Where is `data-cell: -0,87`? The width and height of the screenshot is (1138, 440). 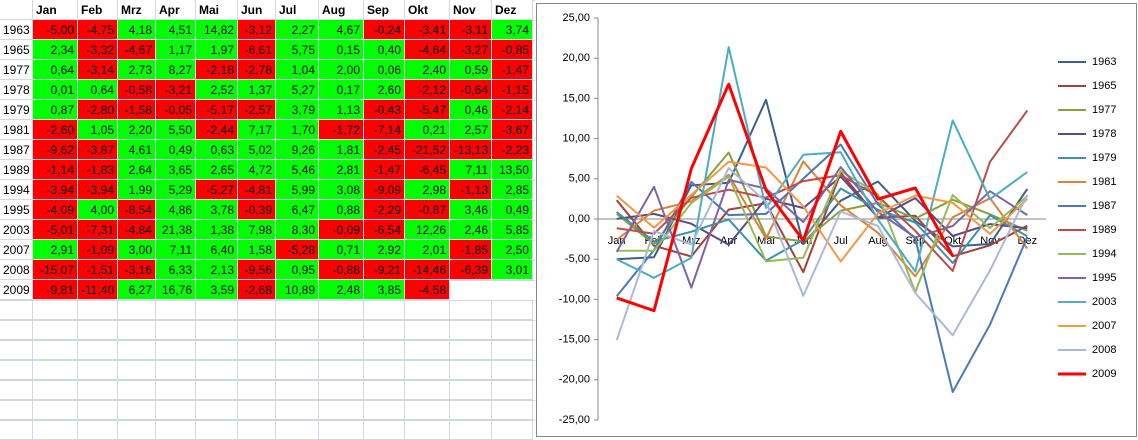 data-cell: -0,87 is located at coordinates (427, 210).